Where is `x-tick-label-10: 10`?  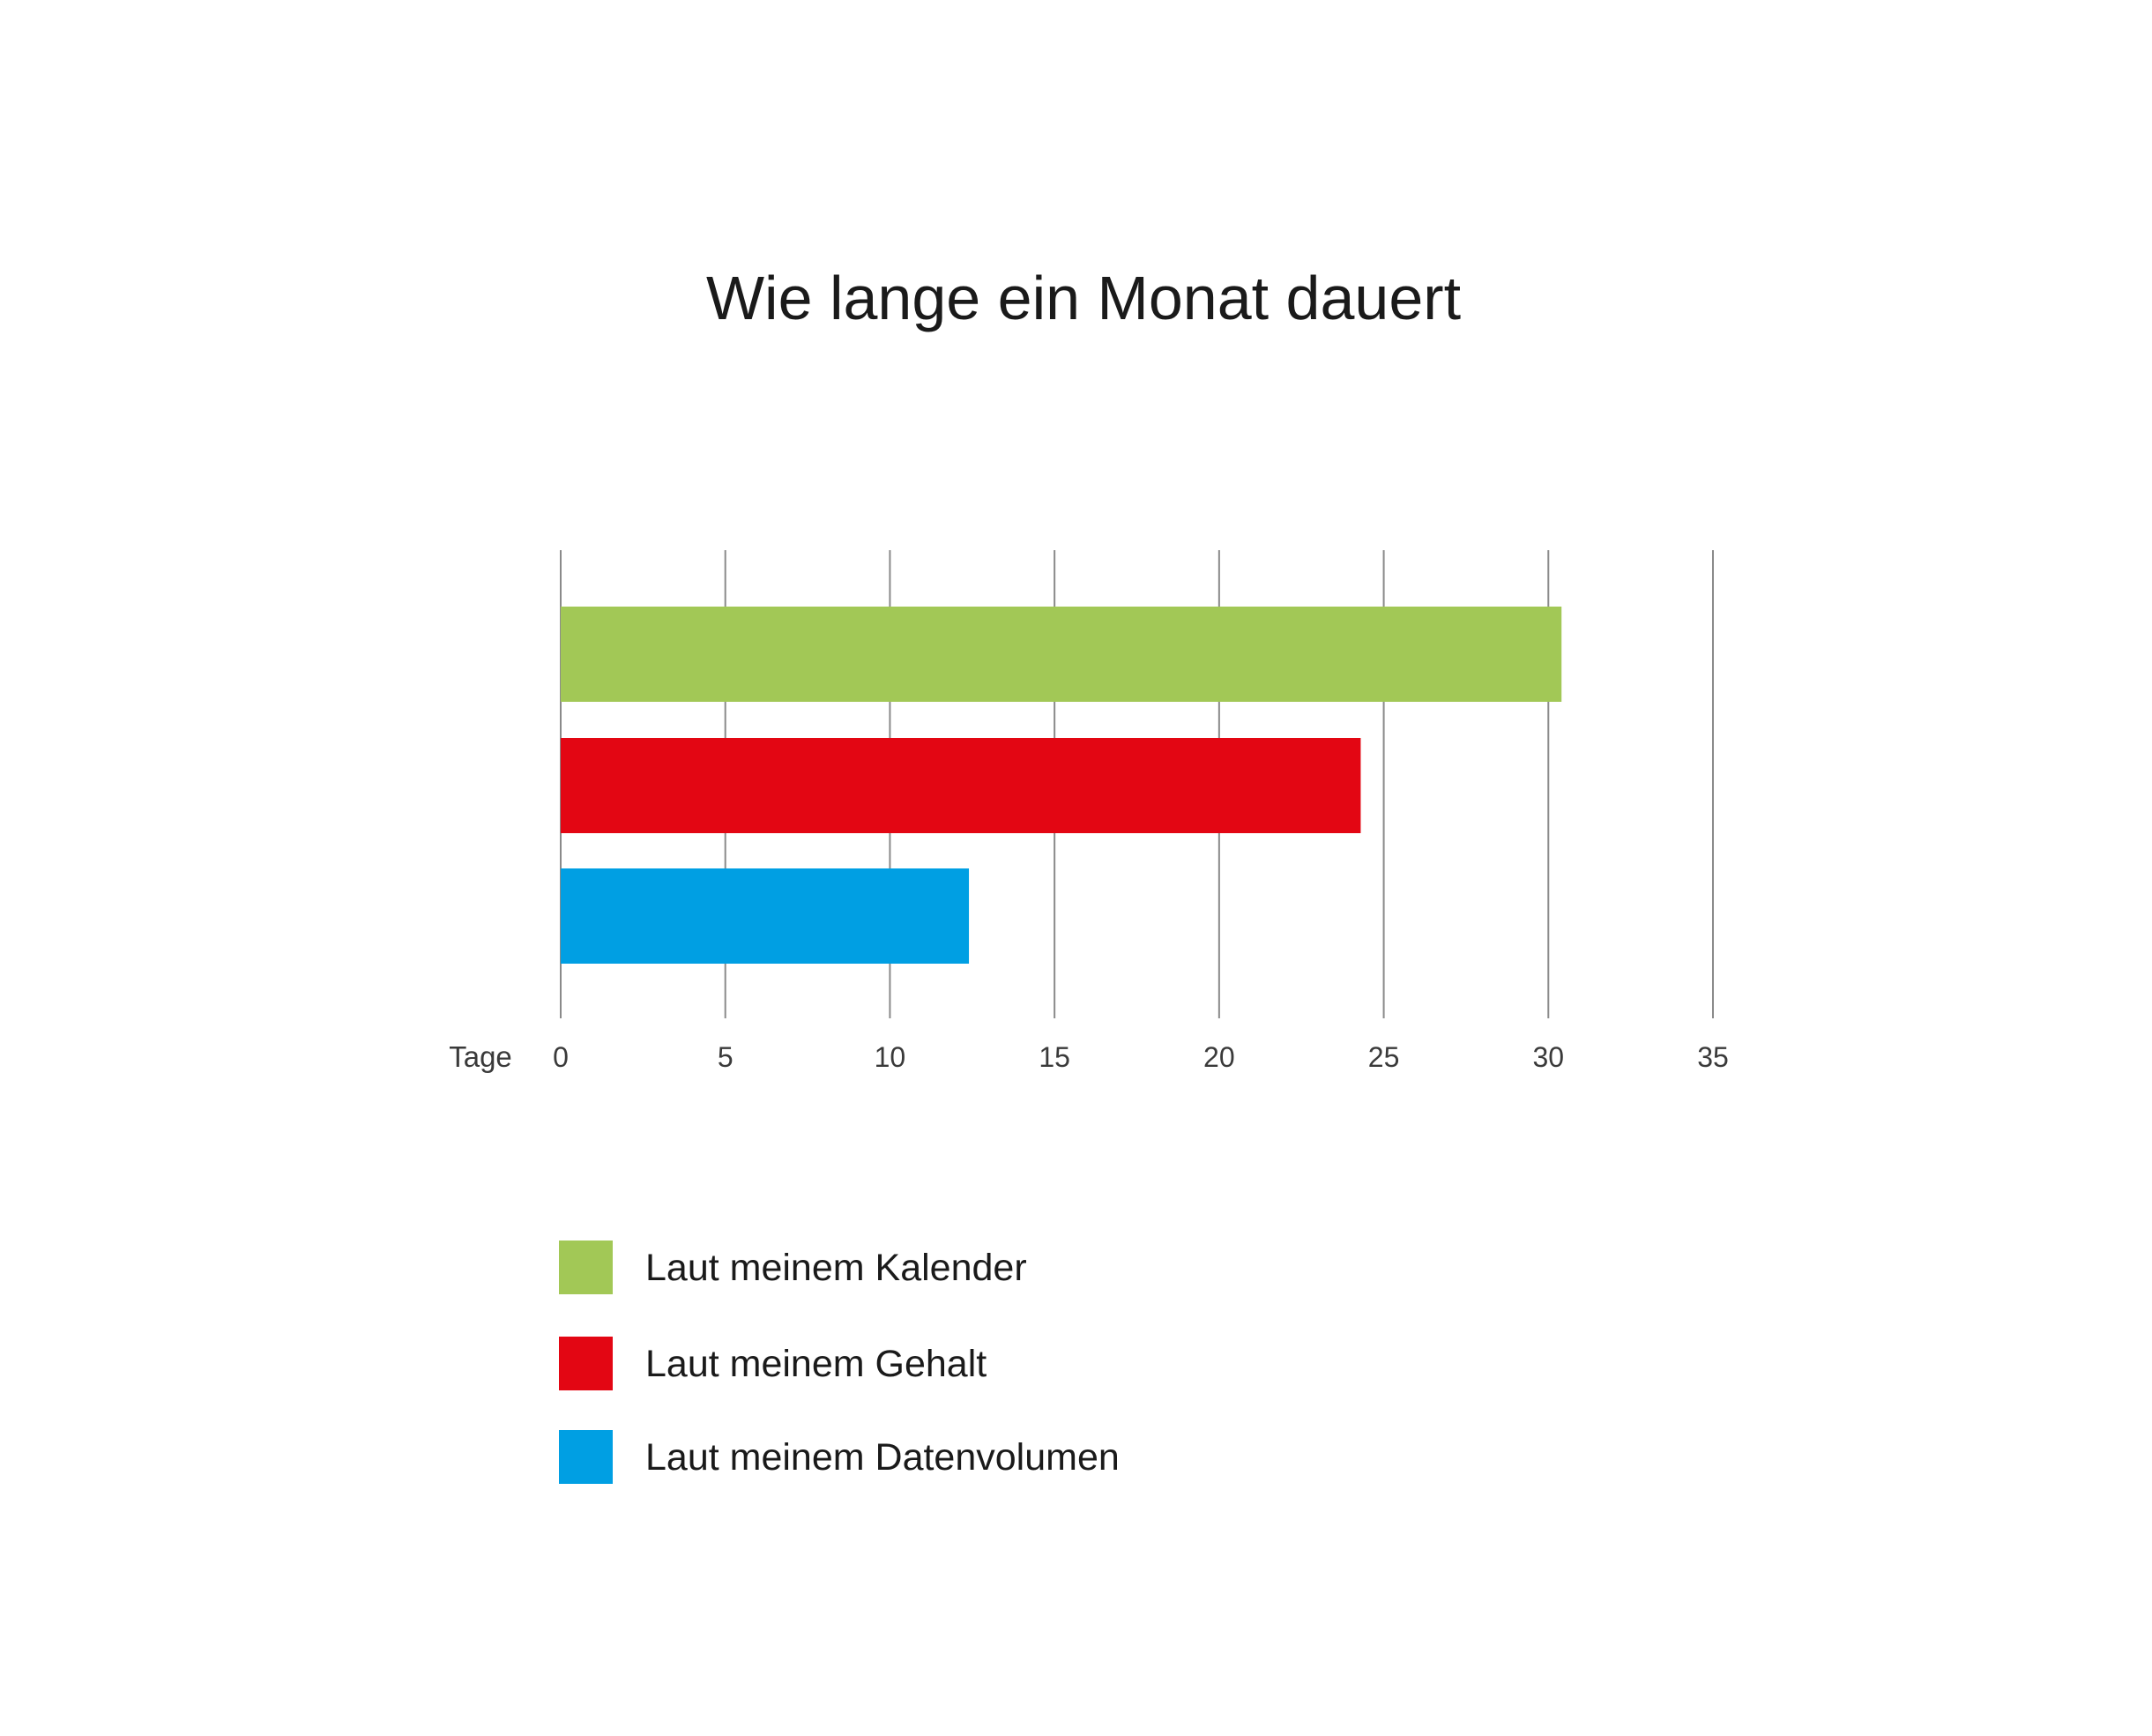 x-tick-label-10: 10 is located at coordinates (890, 1057).